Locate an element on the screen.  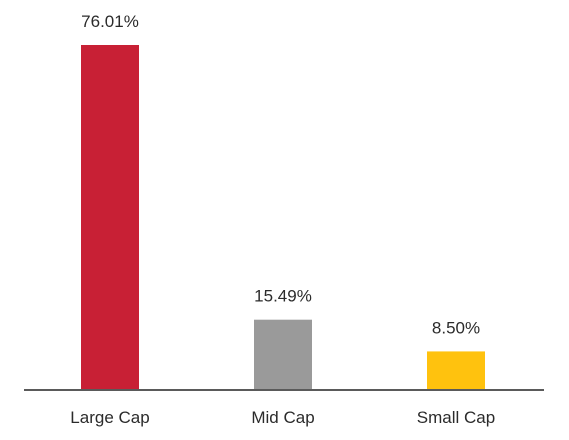
category-label-mid-cap: Mid Cap is located at coordinates (282, 417).